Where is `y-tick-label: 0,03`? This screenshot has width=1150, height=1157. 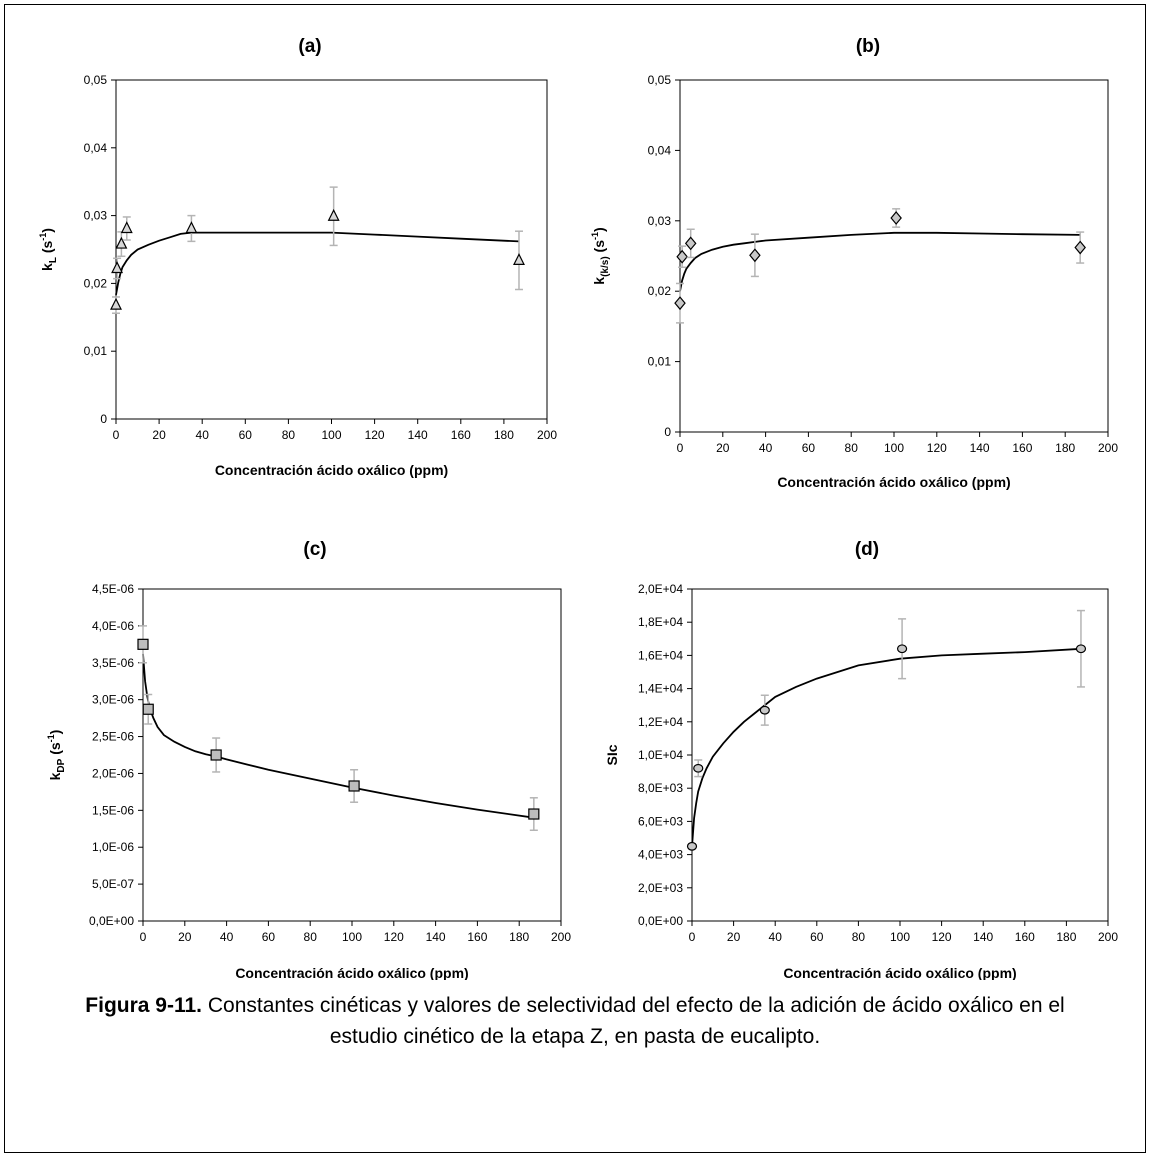 y-tick-label: 0,03 is located at coordinates (96, 216).